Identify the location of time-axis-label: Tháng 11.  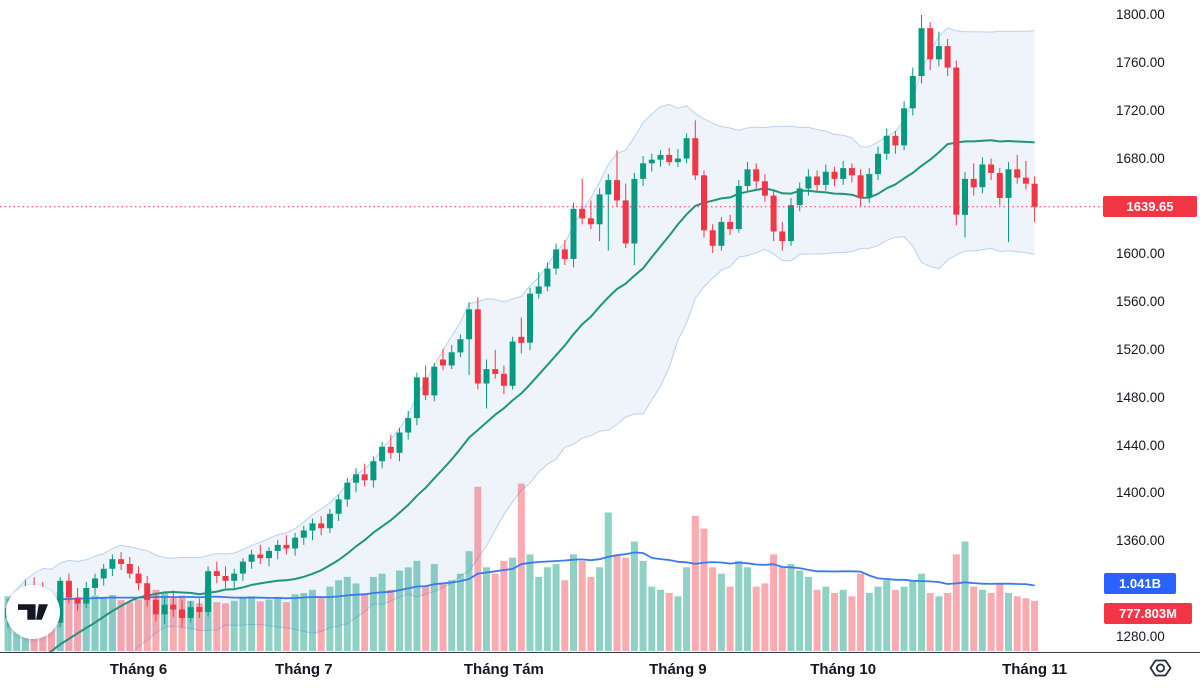
(1035, 669).